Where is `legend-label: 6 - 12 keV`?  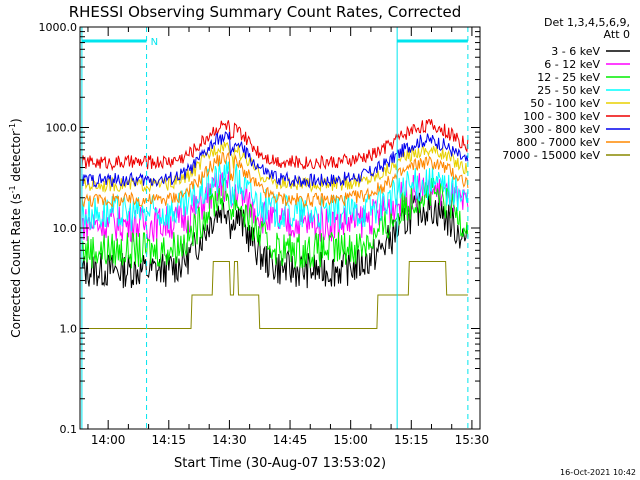
legend-label: 6 - 12 keV is located at coordinates (572, 64).